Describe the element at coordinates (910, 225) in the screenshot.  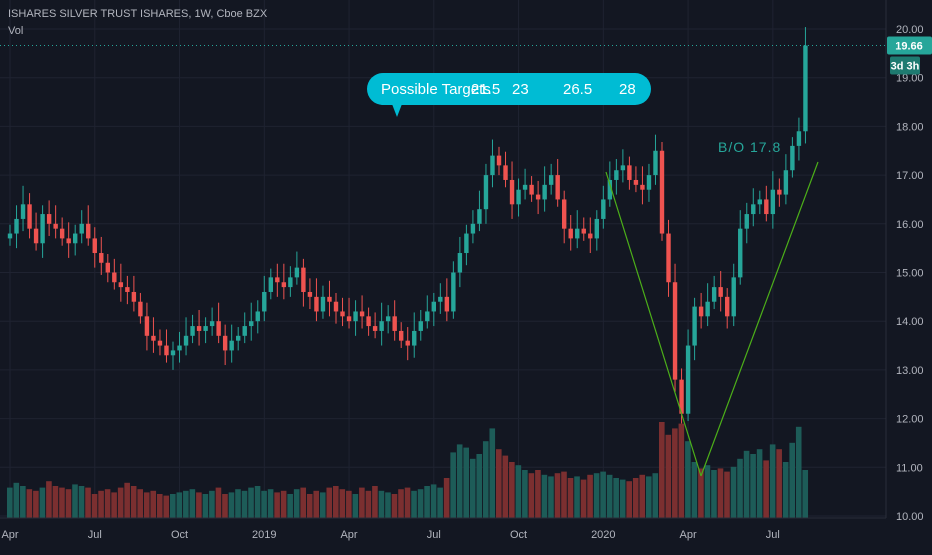
I see `price-tick-label: 16.00` at that location.